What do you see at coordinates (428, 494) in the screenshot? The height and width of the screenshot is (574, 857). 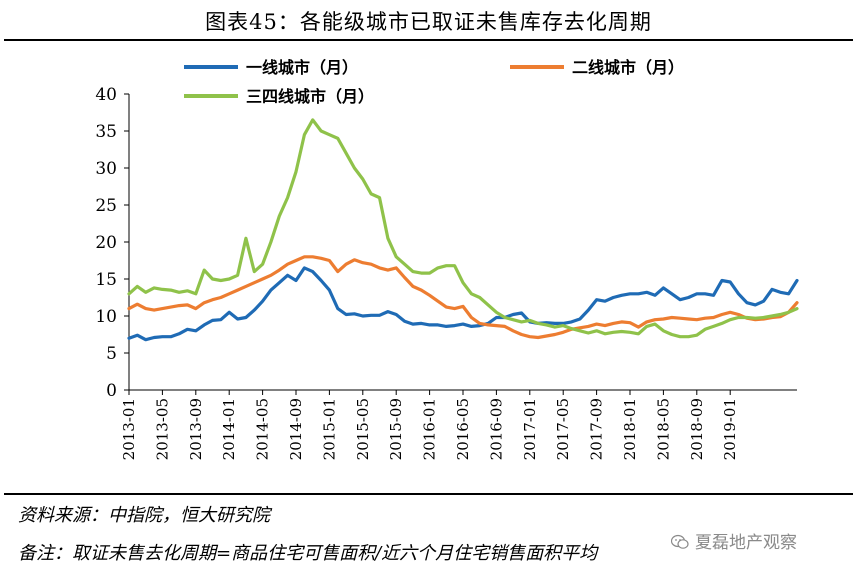 I see `footer-rule` at bounding box center [428, 494].